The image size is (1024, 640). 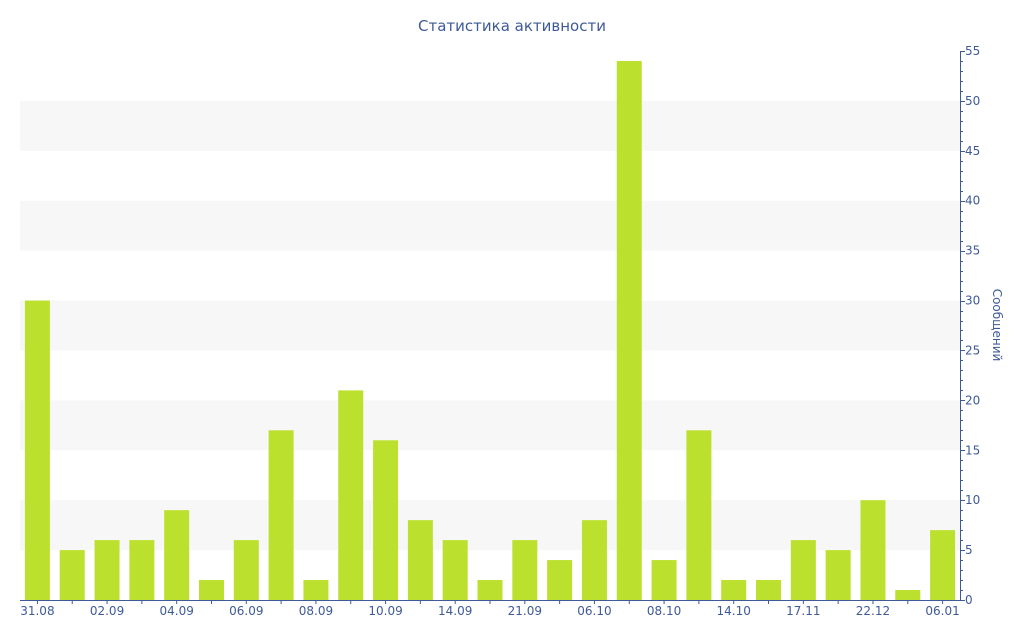 What do you see at coordinates (972, 301) in the screenshot?
I see `y-tick-label: 30` at bounding box center [972, 301].